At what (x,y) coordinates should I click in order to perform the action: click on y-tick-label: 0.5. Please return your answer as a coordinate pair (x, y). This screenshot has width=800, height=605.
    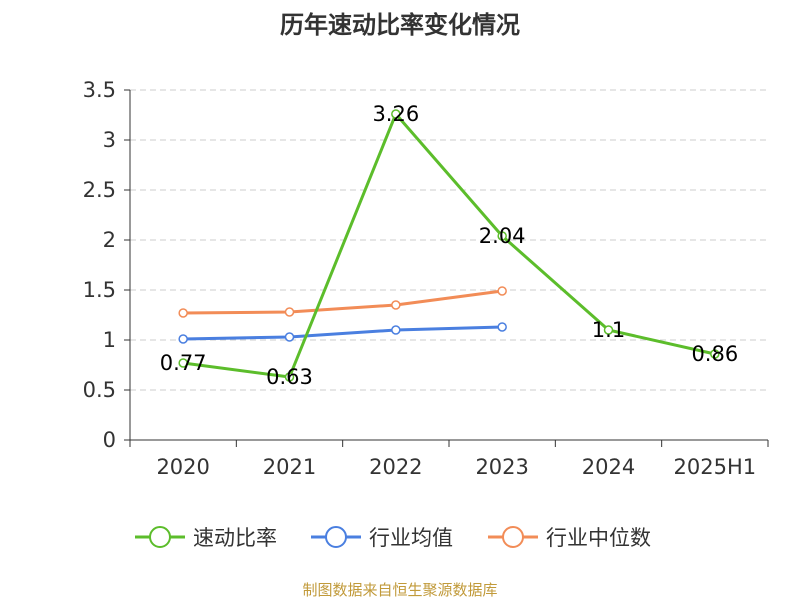
    Looking at the image, I should click on (99, 390).